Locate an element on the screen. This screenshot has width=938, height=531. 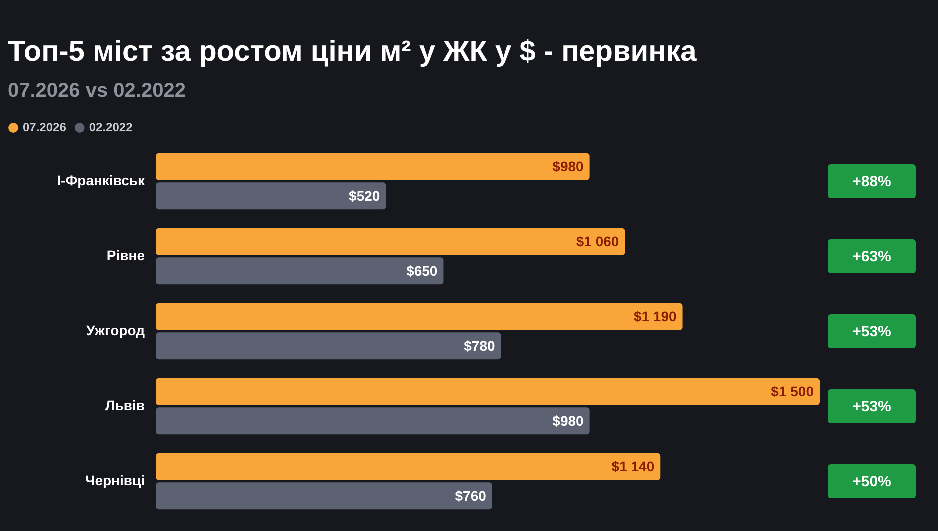
data-label: $1 140 is located at coordinates (633, 466).